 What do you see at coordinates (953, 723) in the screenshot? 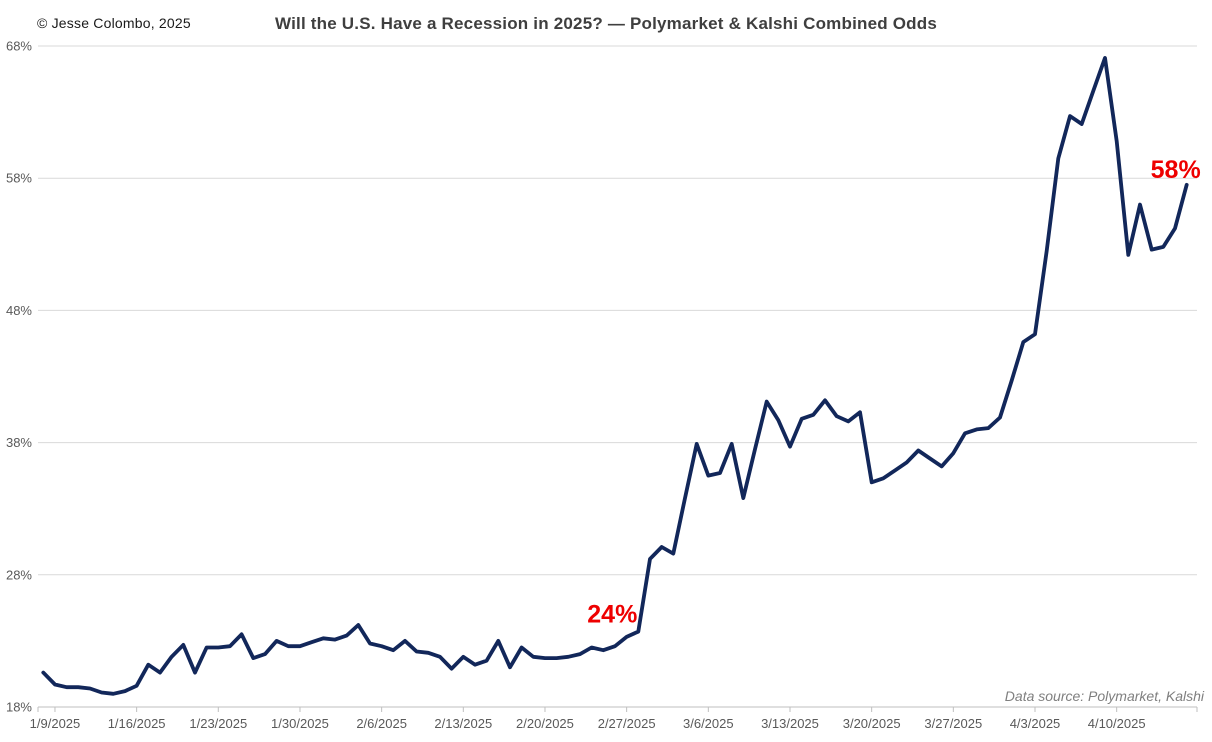
I see `x-tick-label: 3/27/2025` at bounding box center [953, 723].